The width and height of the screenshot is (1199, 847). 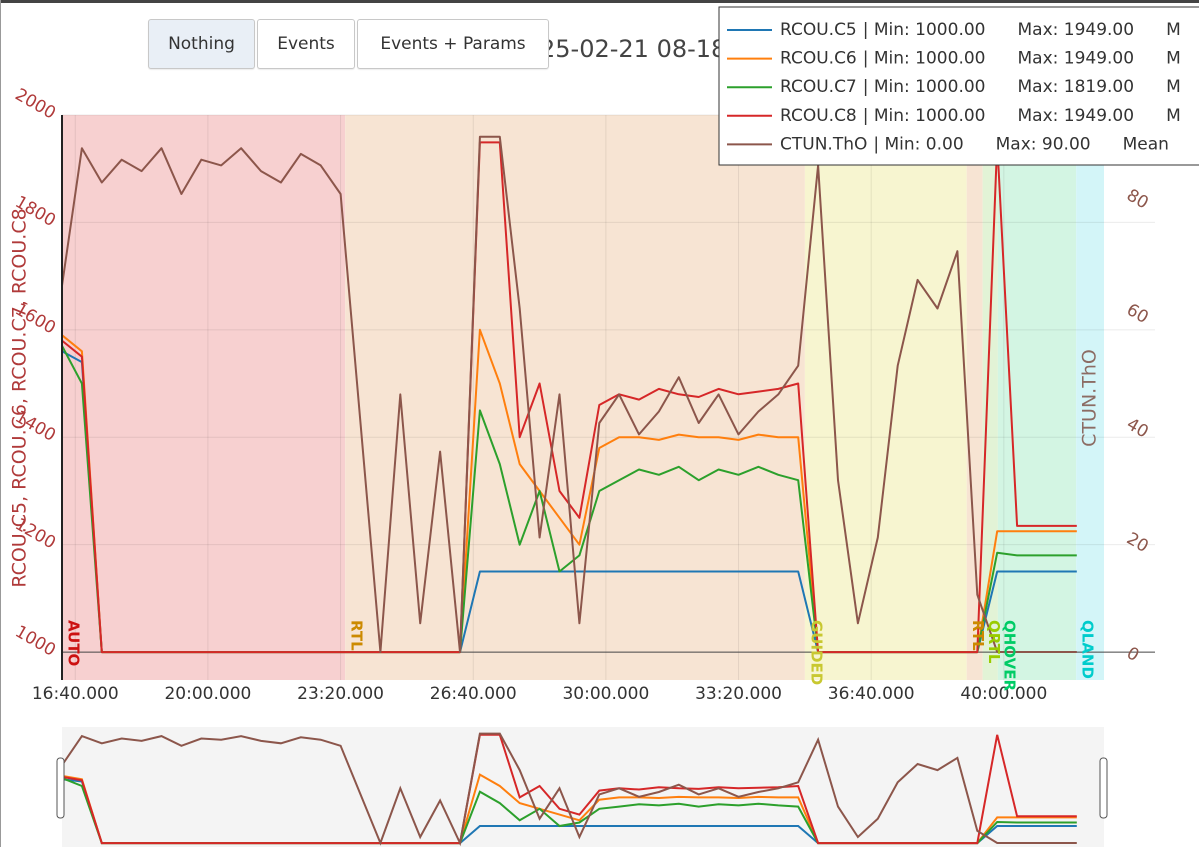 I want to click on legend-entry: RCOU.C8 | Min: 1000.00 Max: 1949.00 M, so click(x=980, y=116).